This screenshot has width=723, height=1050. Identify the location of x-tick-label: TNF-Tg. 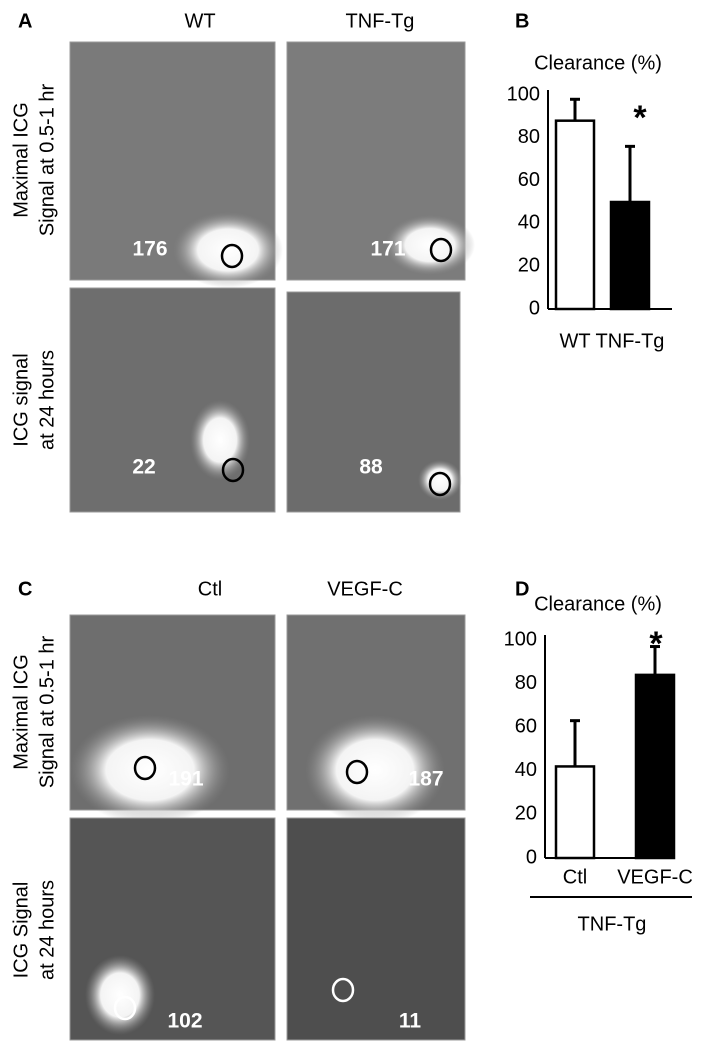
(630, 341).